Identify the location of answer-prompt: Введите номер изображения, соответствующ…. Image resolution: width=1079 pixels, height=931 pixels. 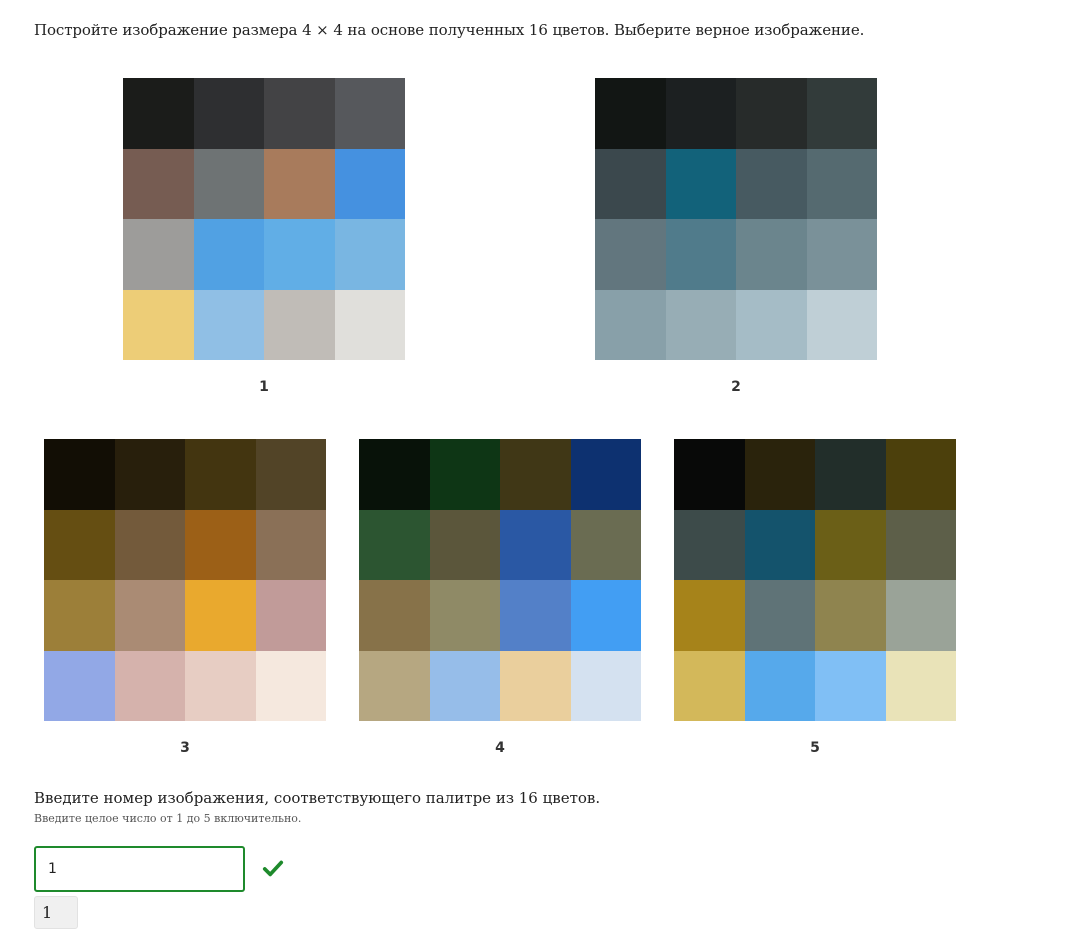
(317, 798).